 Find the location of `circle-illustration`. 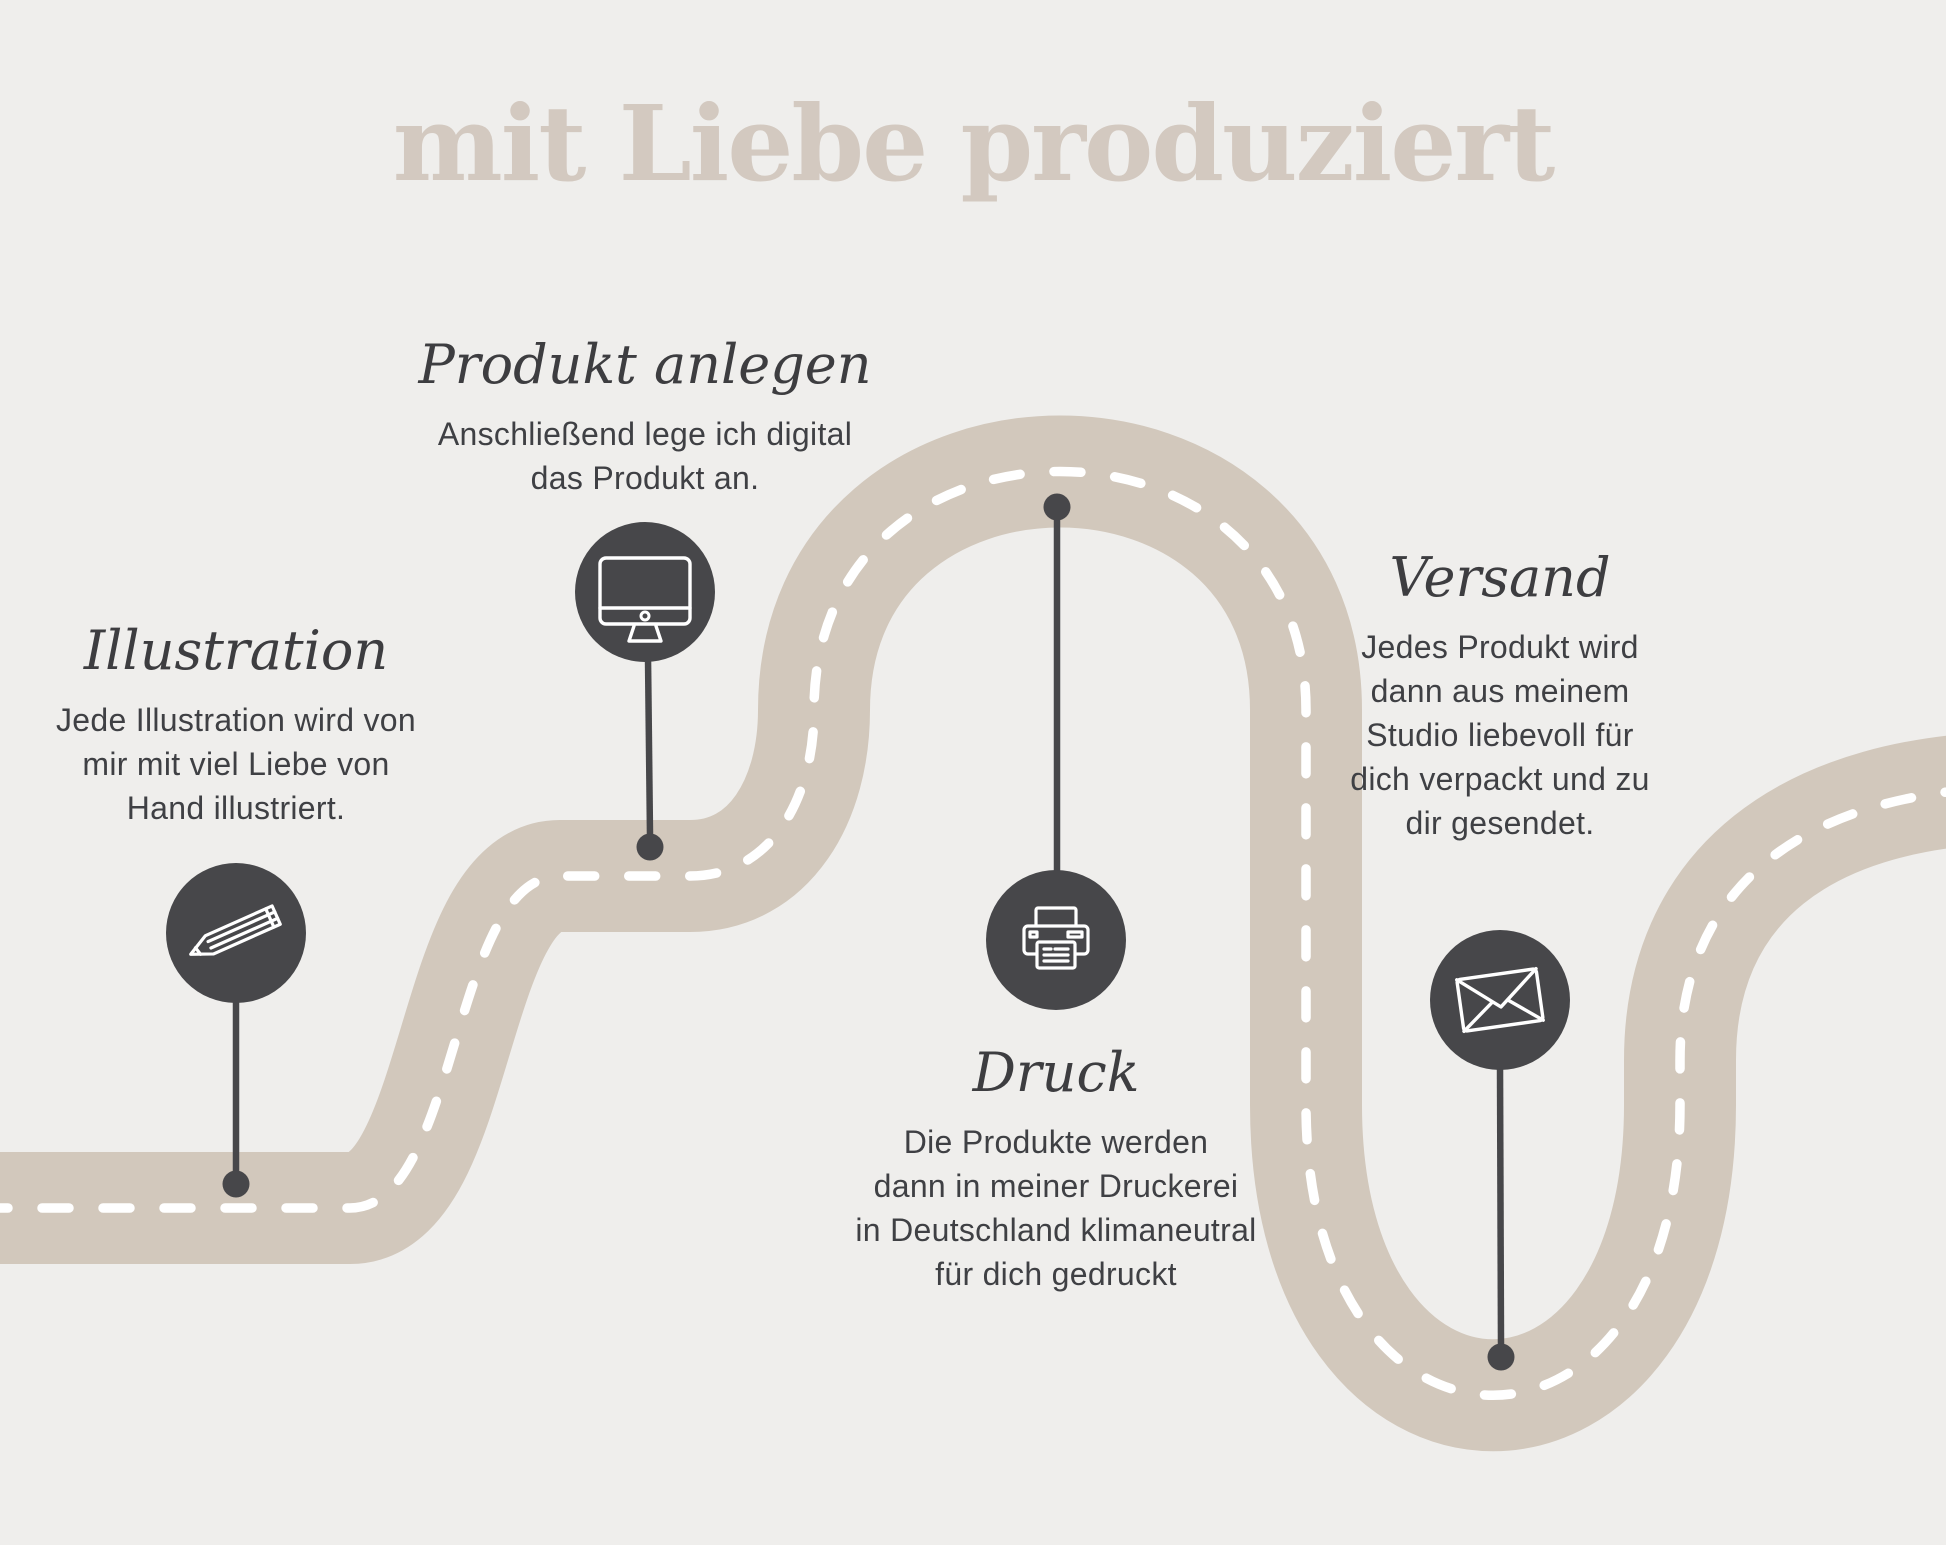

circle-illustration is located at coordinates (236, 933).